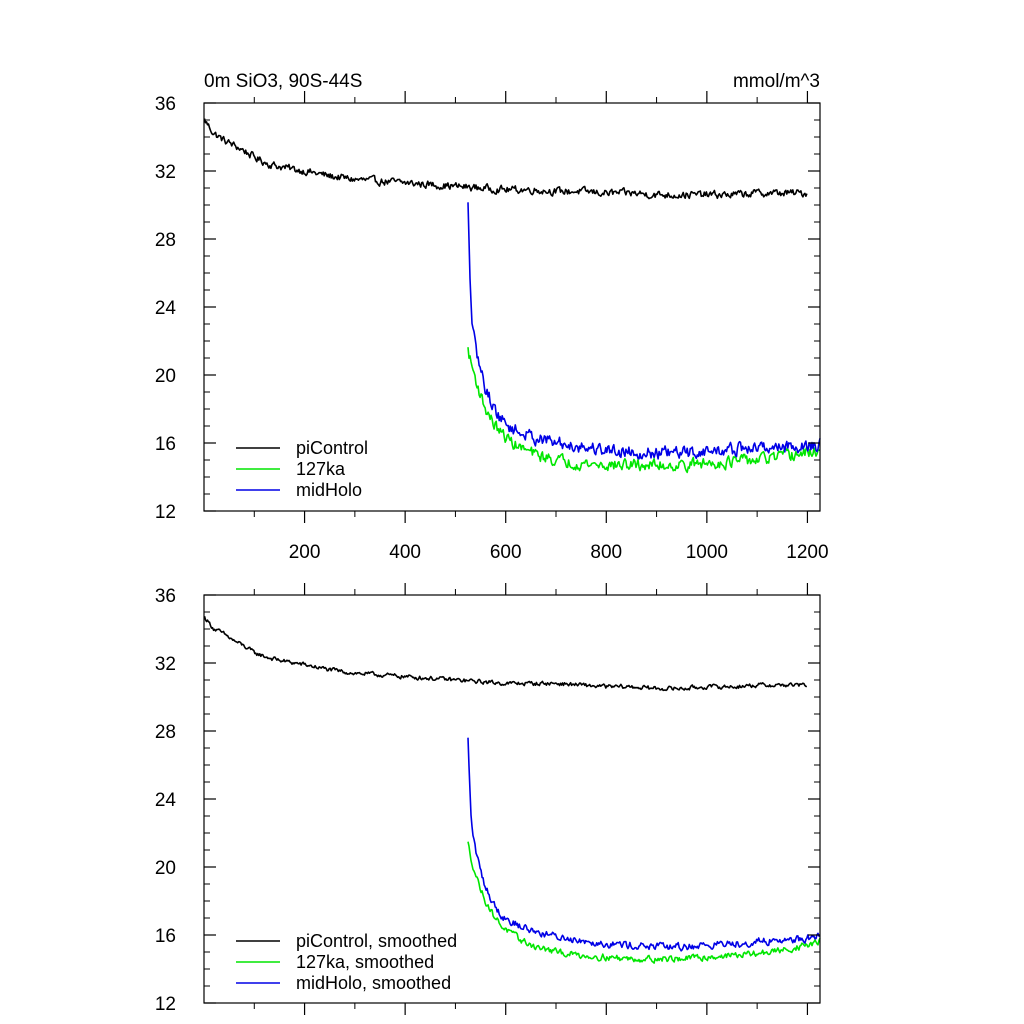 This screenshot has height=1024, width=1024. What do you see at coordinates (606, 552) in the screenshot?
I see `x-tick-label: 800` at bounding box center [606, 552].